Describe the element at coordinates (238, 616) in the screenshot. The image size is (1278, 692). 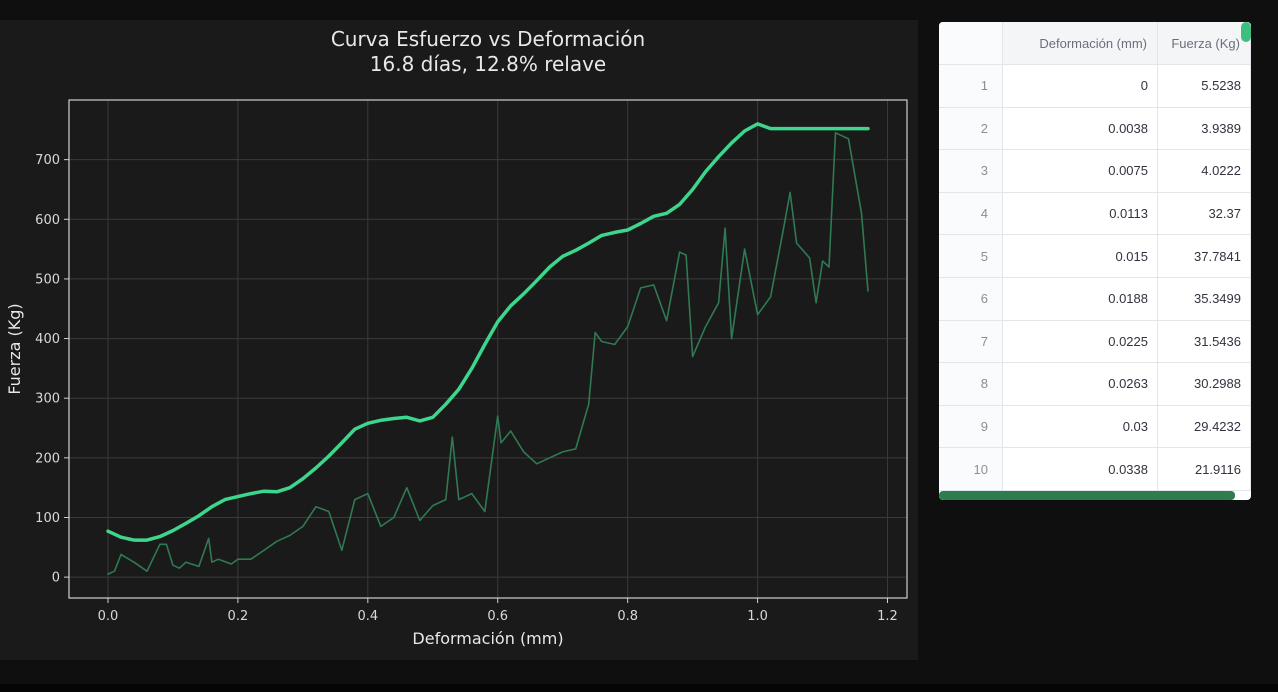
I see `x-tick-label: 0.2` at that location.